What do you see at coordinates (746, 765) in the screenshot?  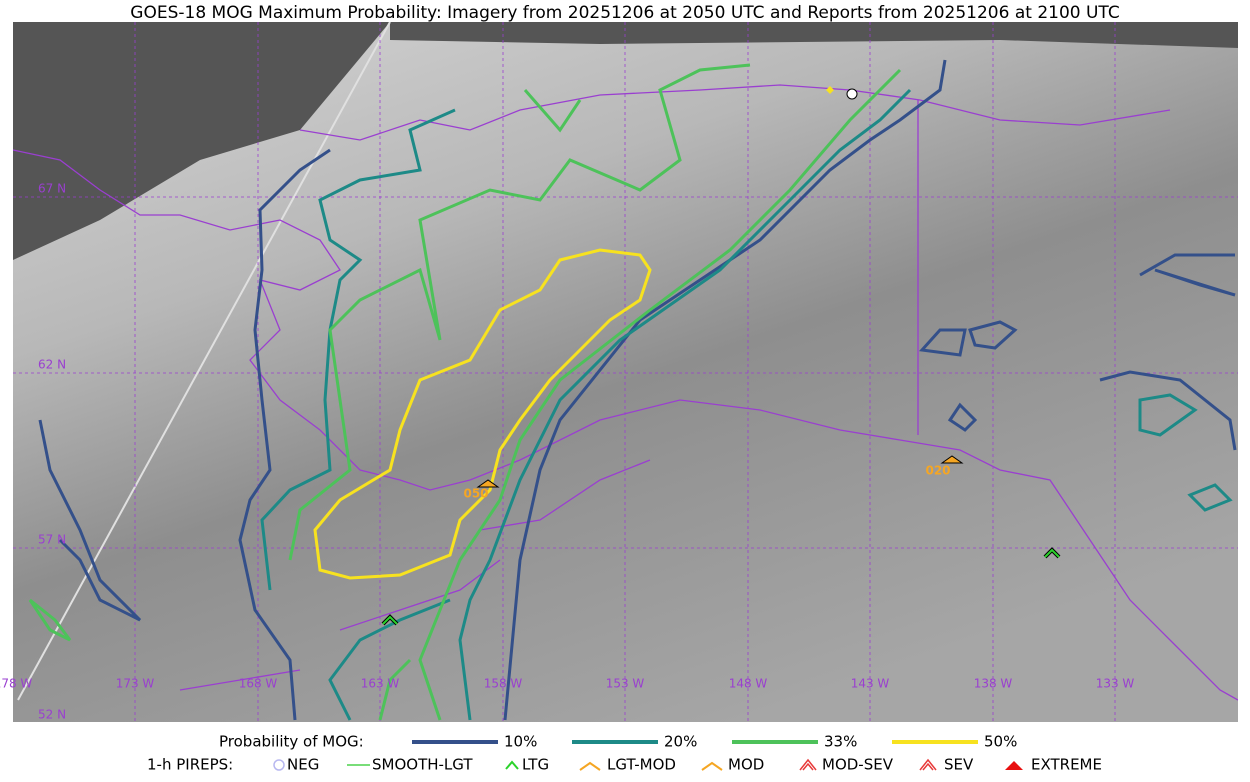 I see `legend-label: MOD` at bounding box center [746, 765].